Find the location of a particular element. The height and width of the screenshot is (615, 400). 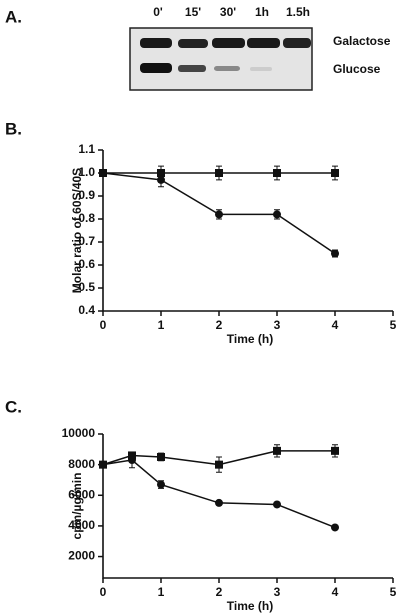

row-label: Glucose is located at coordinates (357, 69).